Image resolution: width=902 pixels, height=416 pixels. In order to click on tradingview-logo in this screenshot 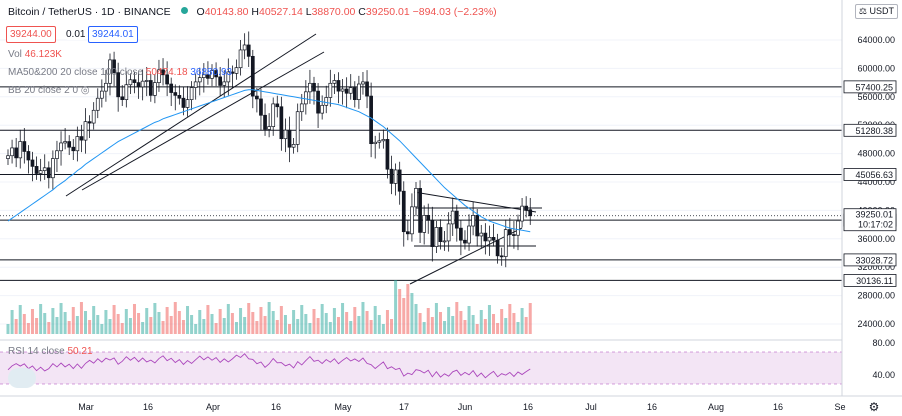, I will do `click(22, 378)`.